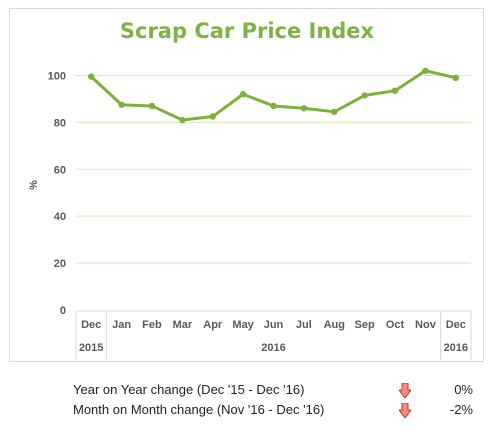 This screenshot has height=437, width=499. What do you see at coordinates (63, 311) in the screenshot?
I see `y-tick-label: 0` at bounding box center [63, 311].